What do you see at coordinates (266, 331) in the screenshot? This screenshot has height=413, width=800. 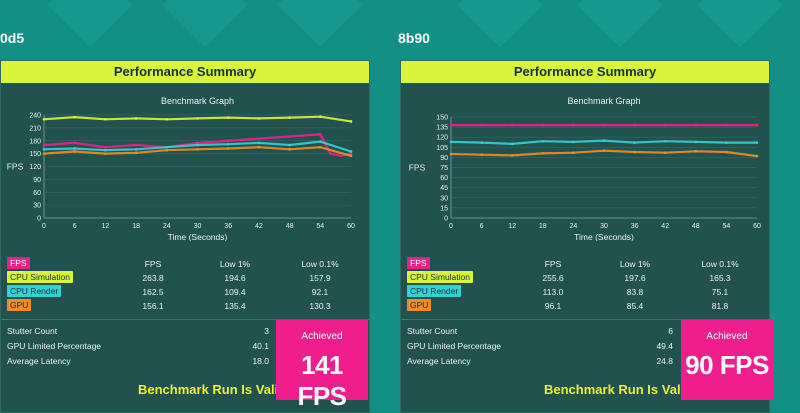 I see `stutter-count-value: 3` at bounding box center [266, 331].